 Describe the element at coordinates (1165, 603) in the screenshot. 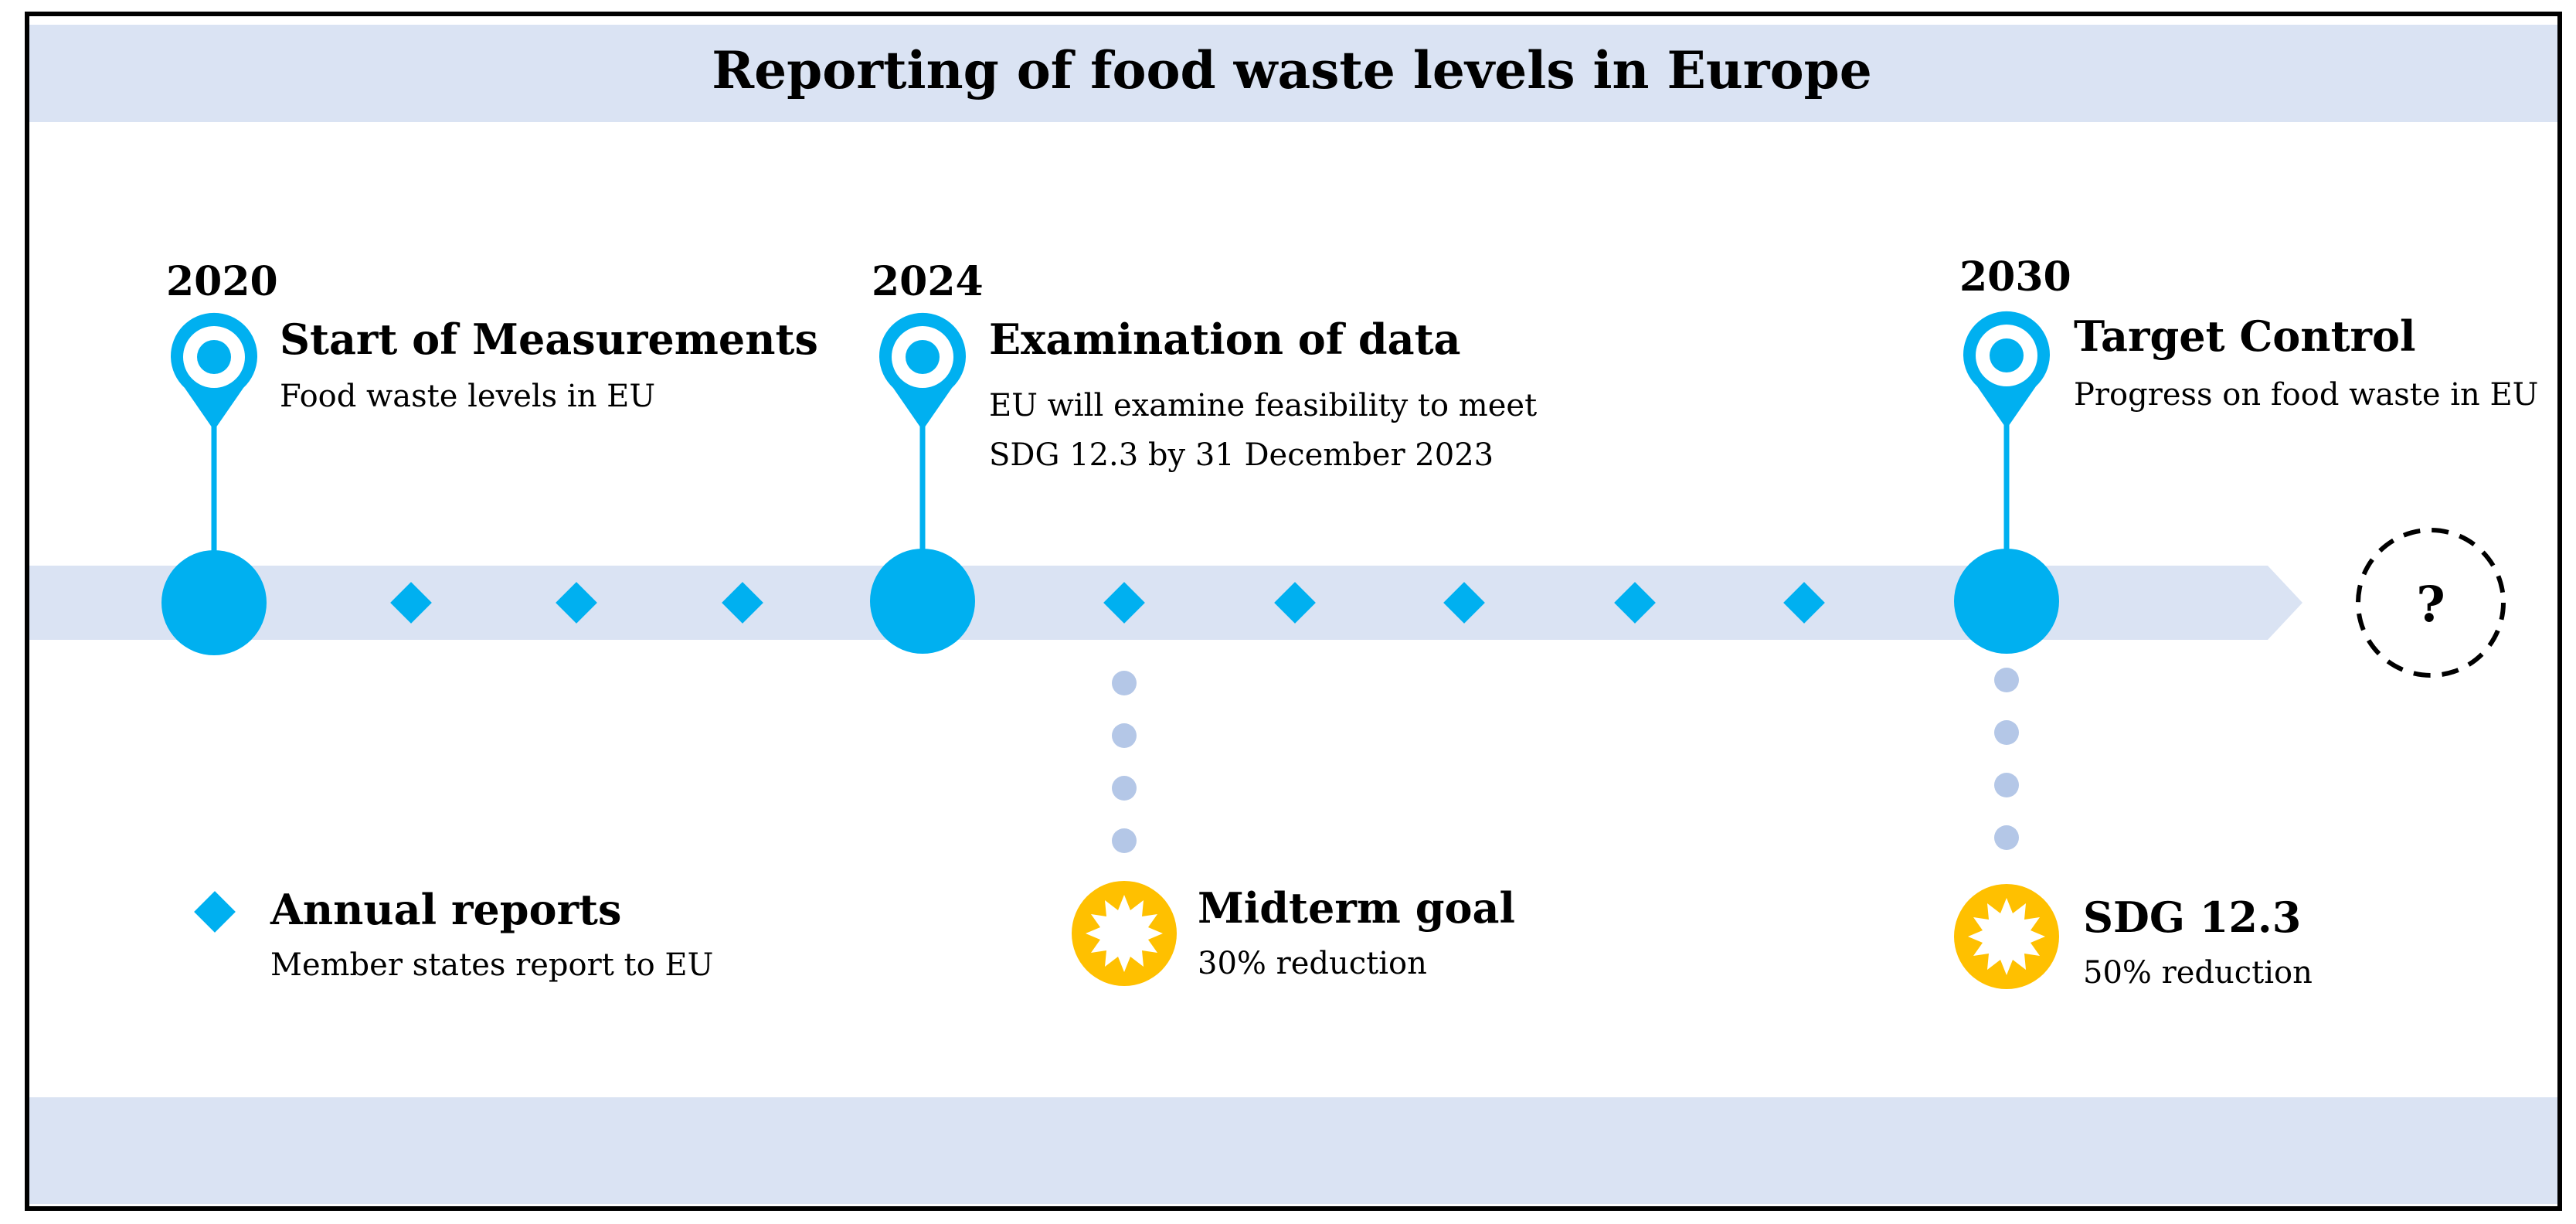

I see `timeline-arrow` at that location.